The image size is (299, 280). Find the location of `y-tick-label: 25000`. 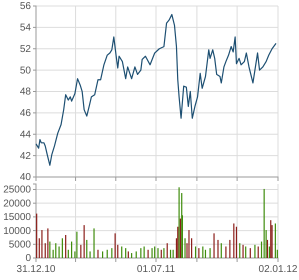

y-tick-label: 25000 is located at coordinates (17, 190).